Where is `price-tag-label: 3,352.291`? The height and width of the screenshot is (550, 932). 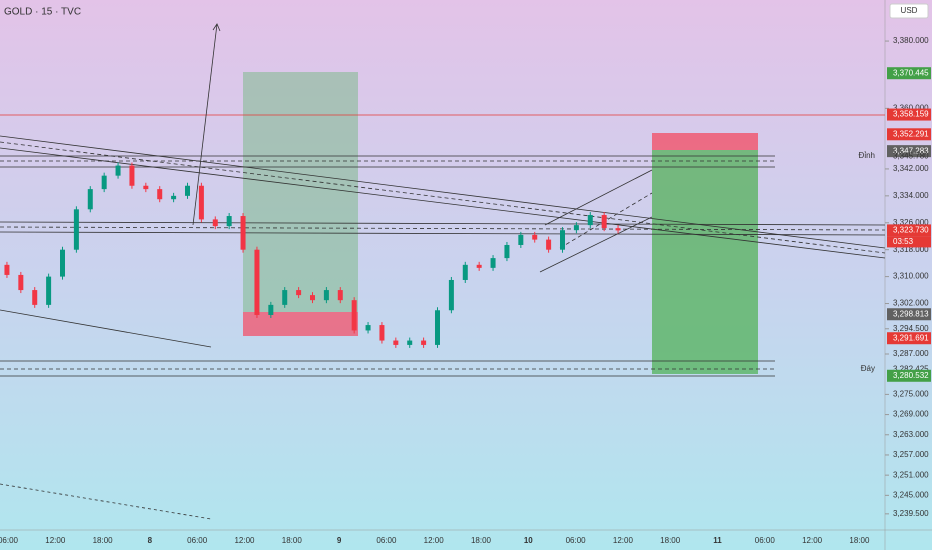
price-tag-label: 3,352.291 is located at coordinates (911, 133).